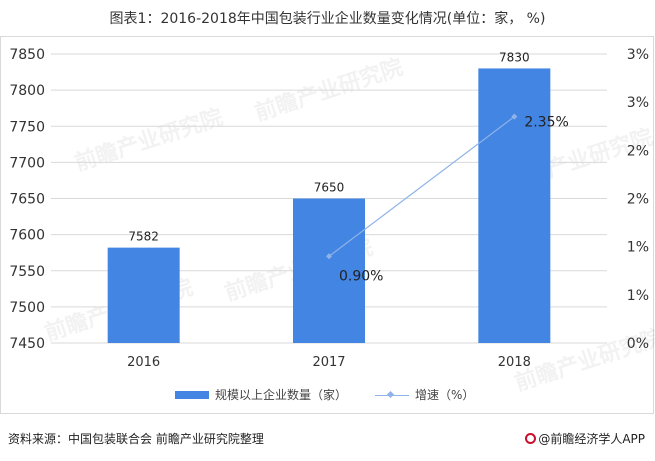 This screenshot has height=461, width=655. Describe the element at coordinates (329, 256) in the screenshot. I see `growth-point-2017` at that location.